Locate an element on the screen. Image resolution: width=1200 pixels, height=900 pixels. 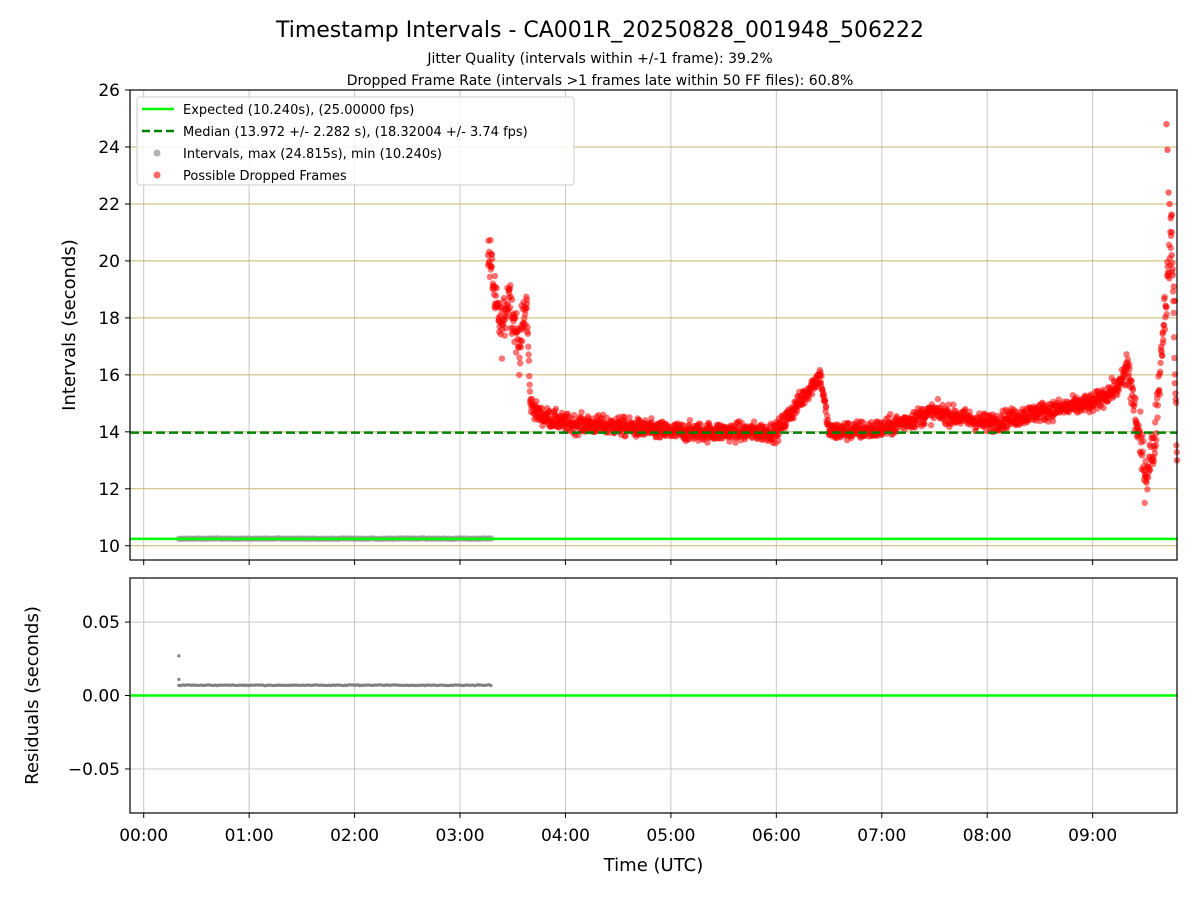
bottom-ylabel: Residuals (seconds) is located at coordinates (32, 695).